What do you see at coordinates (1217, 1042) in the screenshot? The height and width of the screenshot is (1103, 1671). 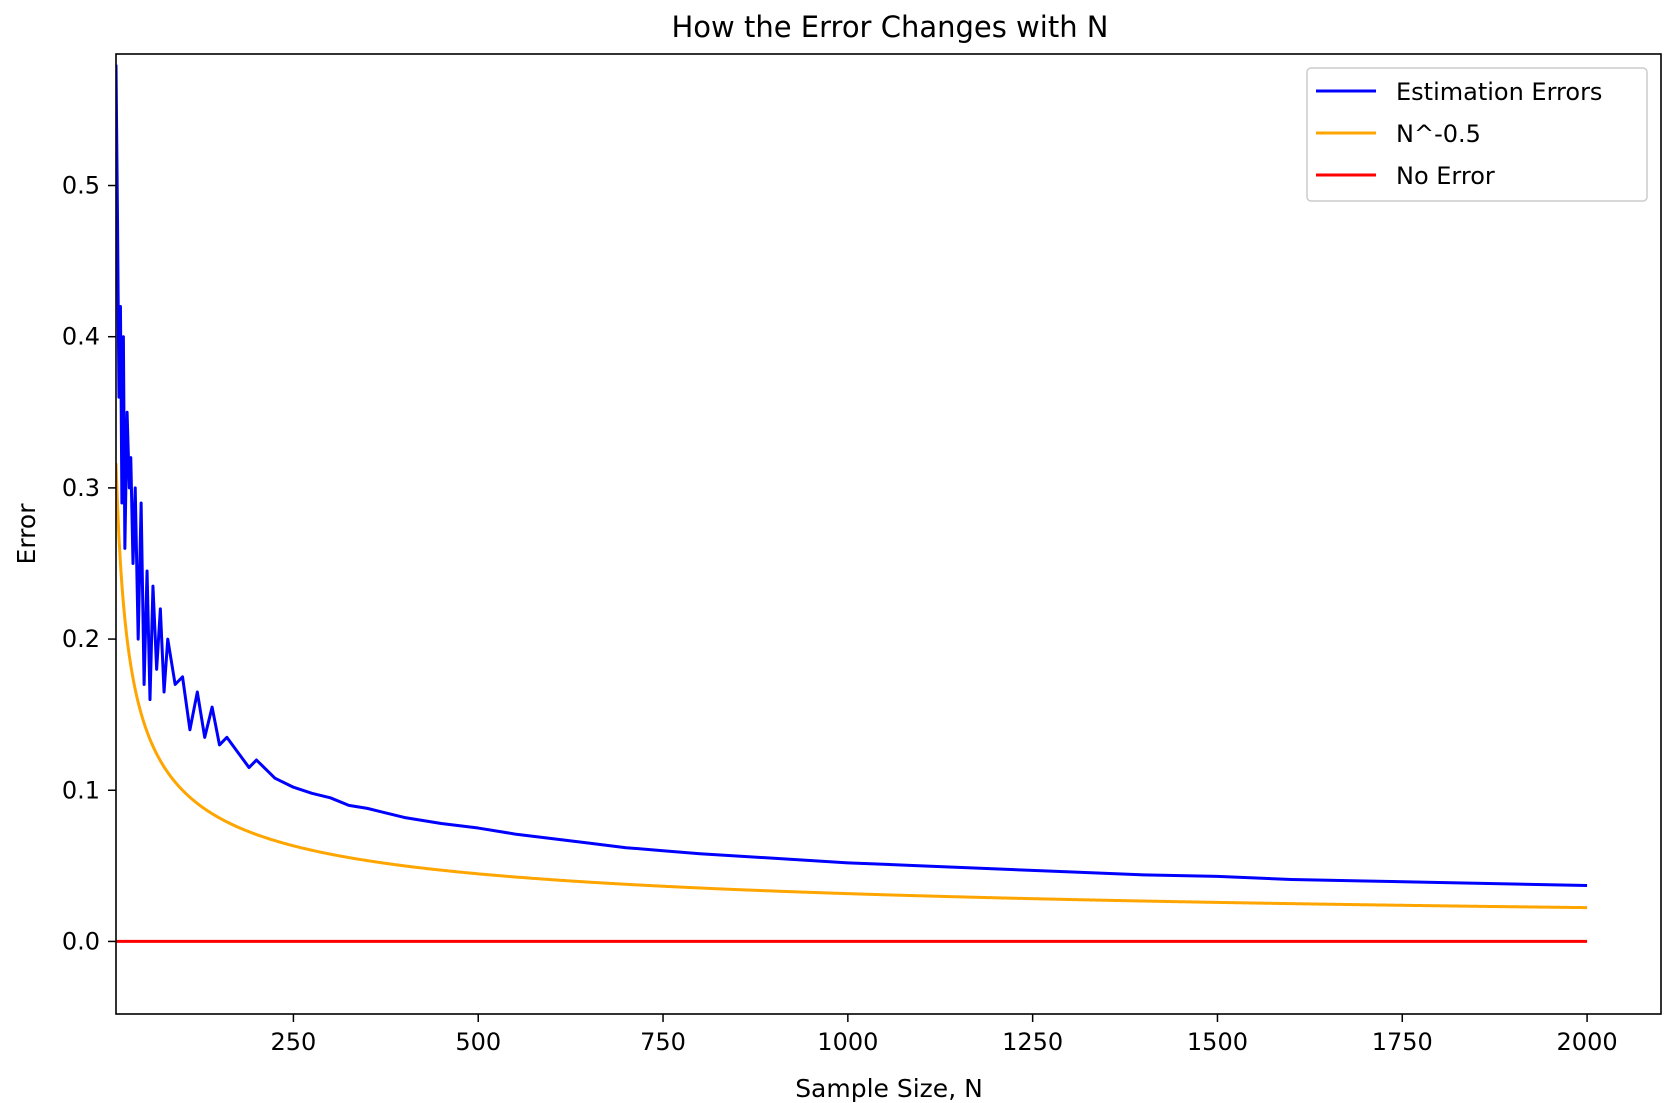 I see `x-tick-label: 1500` at bounding box center [1217, 1042].